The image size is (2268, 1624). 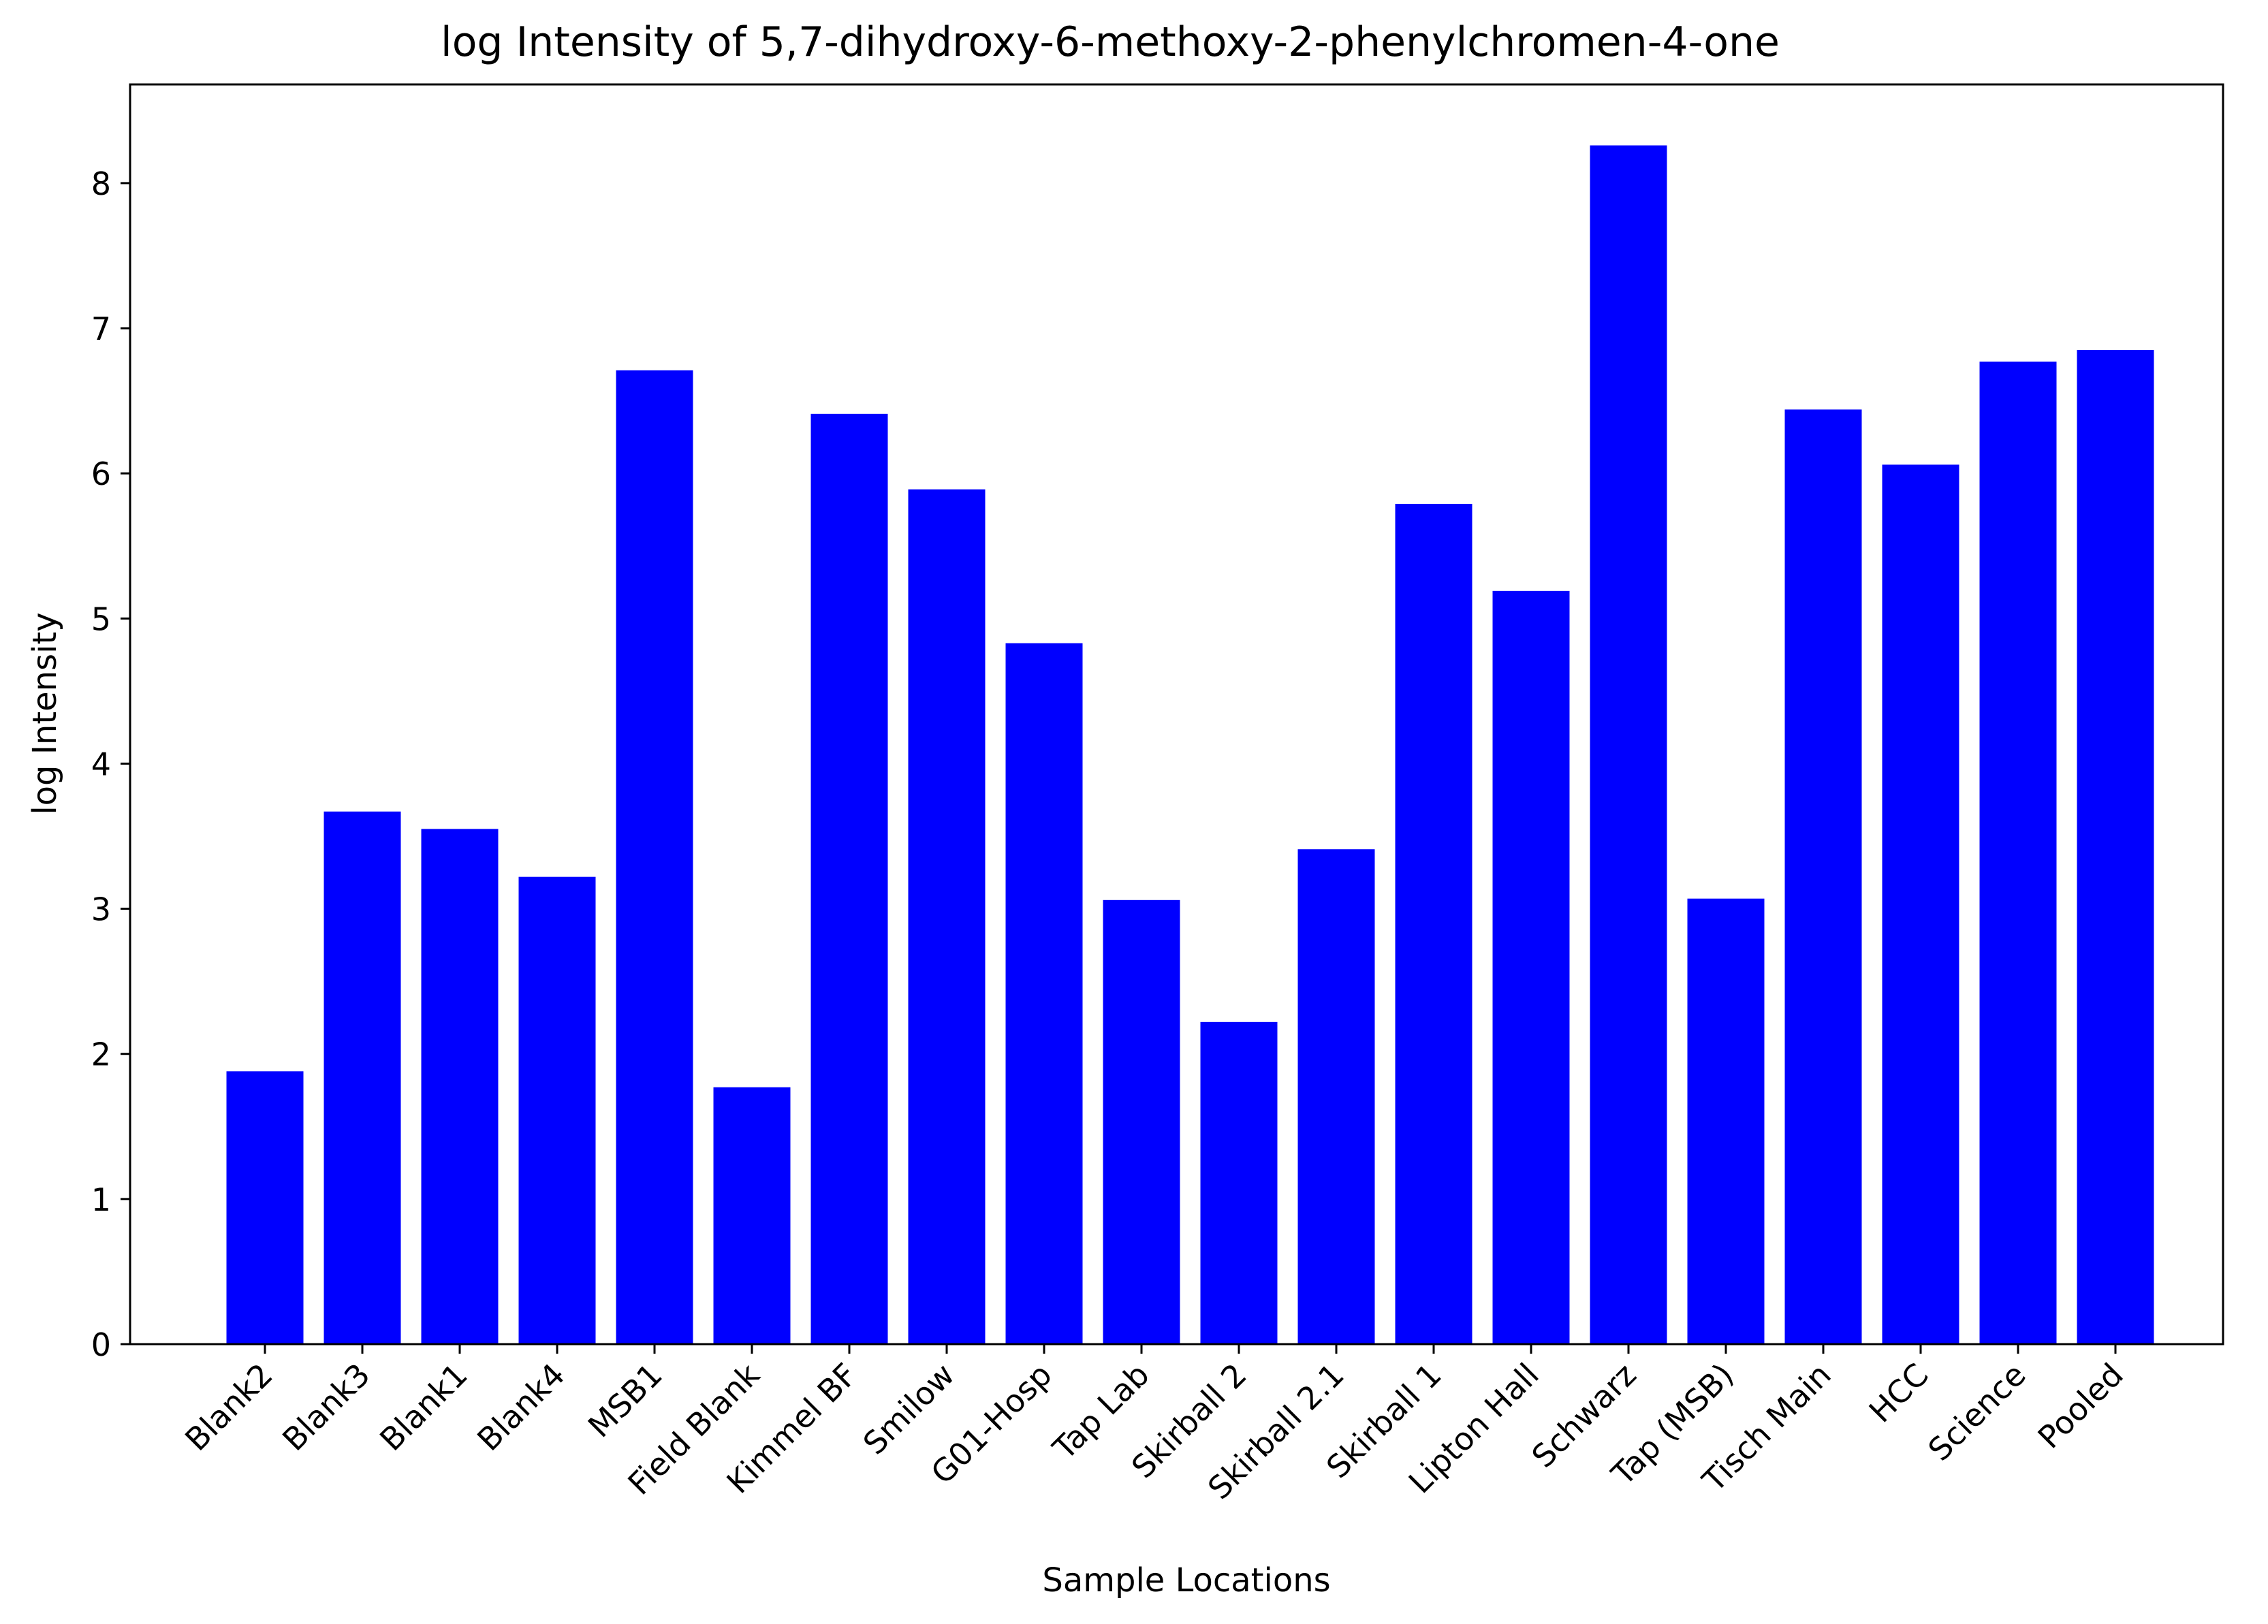 What do you see at coordinates (752, 1215) in the screenshot?
I see `bar-field-blank` at bounding box center [752, 1215].